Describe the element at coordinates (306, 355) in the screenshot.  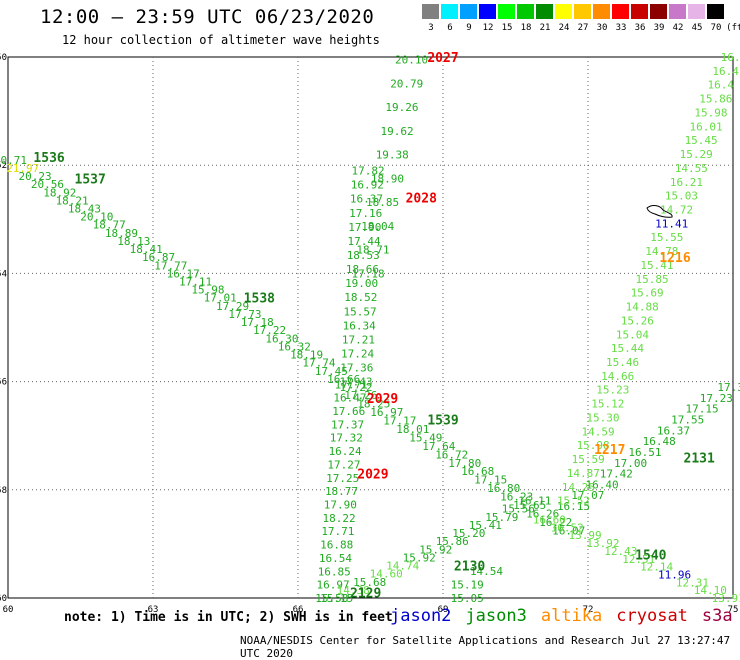
I see `wave-height-value: 18.19` at that location.